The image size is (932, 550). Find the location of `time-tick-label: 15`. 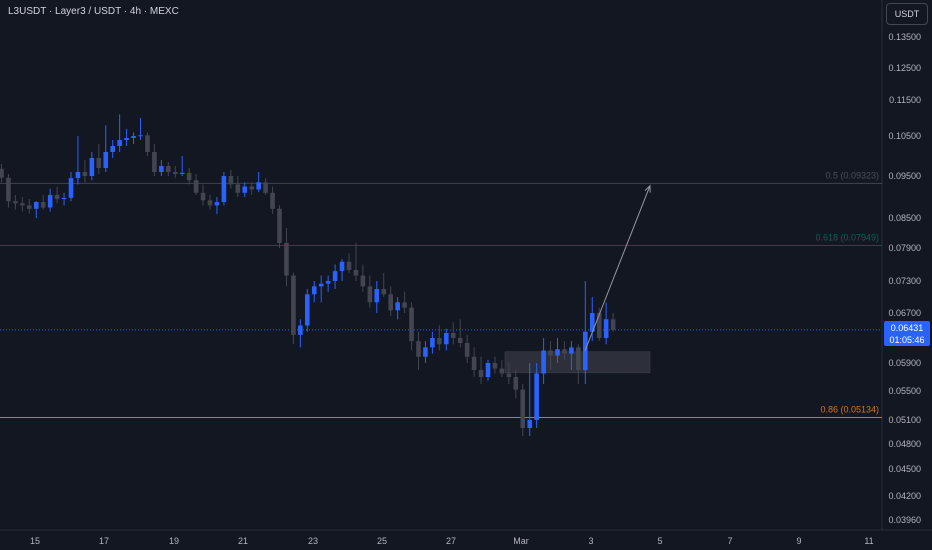

time-tick-label: 15 is located at coordinates (35, 541).